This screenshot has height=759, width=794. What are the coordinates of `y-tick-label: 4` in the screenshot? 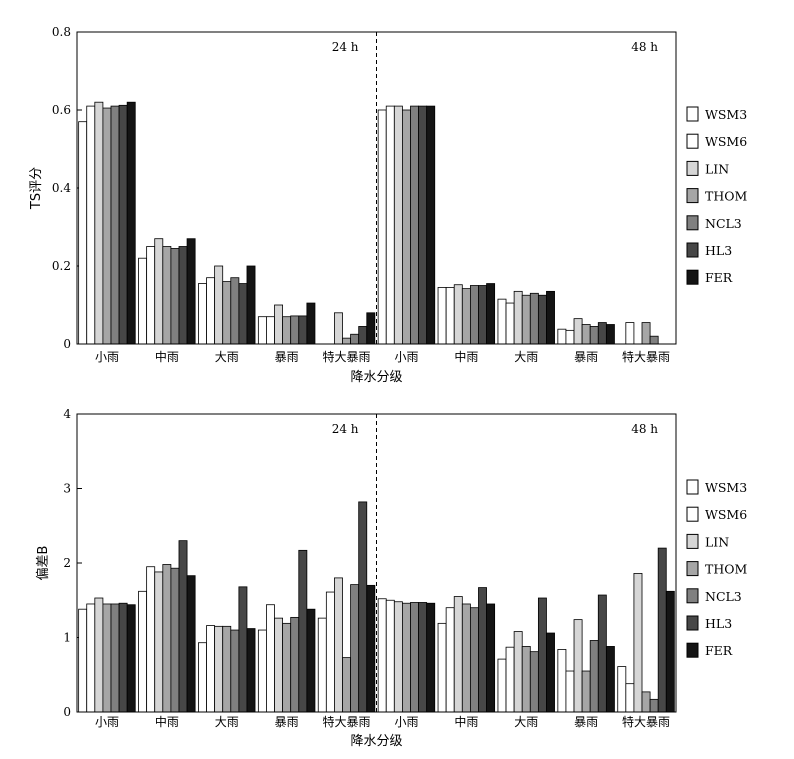 It's located at (67, 414).